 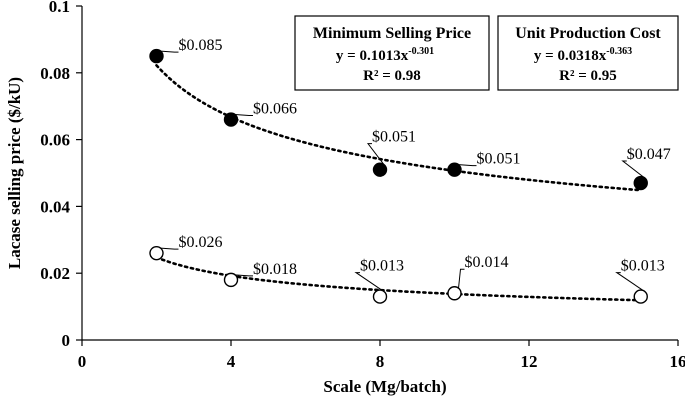 What do you see at coordinates (392, 33) in the screenshot?
I see `legend-box-title: Minimum Selling Price` at bounding box center [392, 33].